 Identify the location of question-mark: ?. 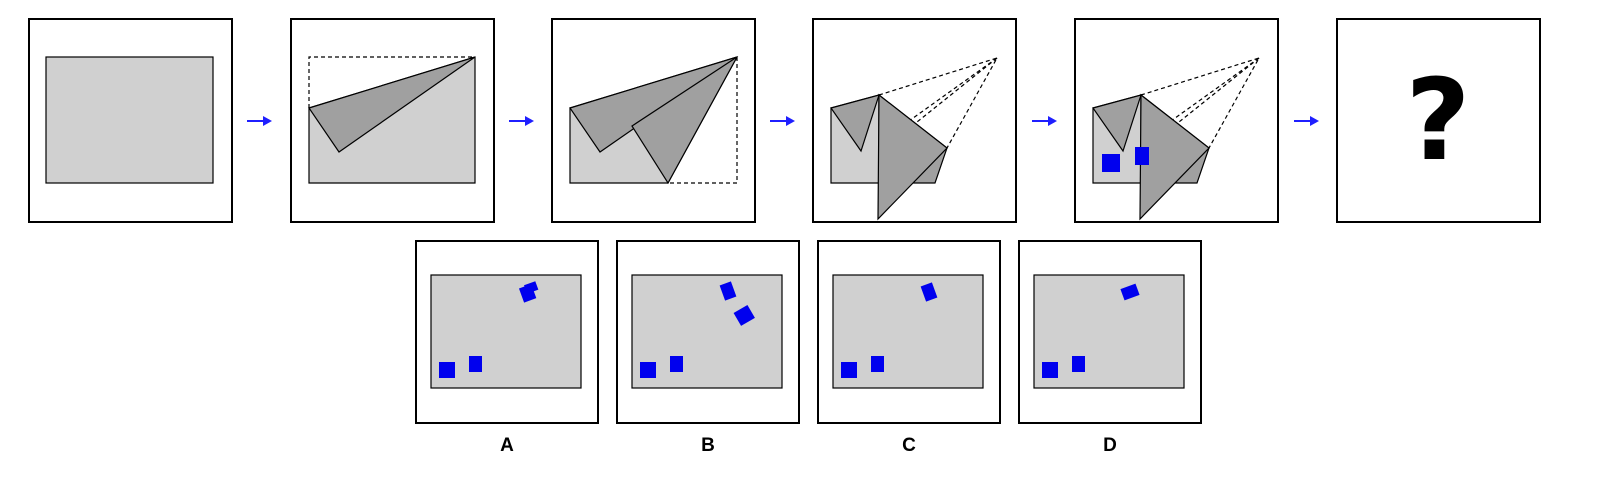
(1438, 121).